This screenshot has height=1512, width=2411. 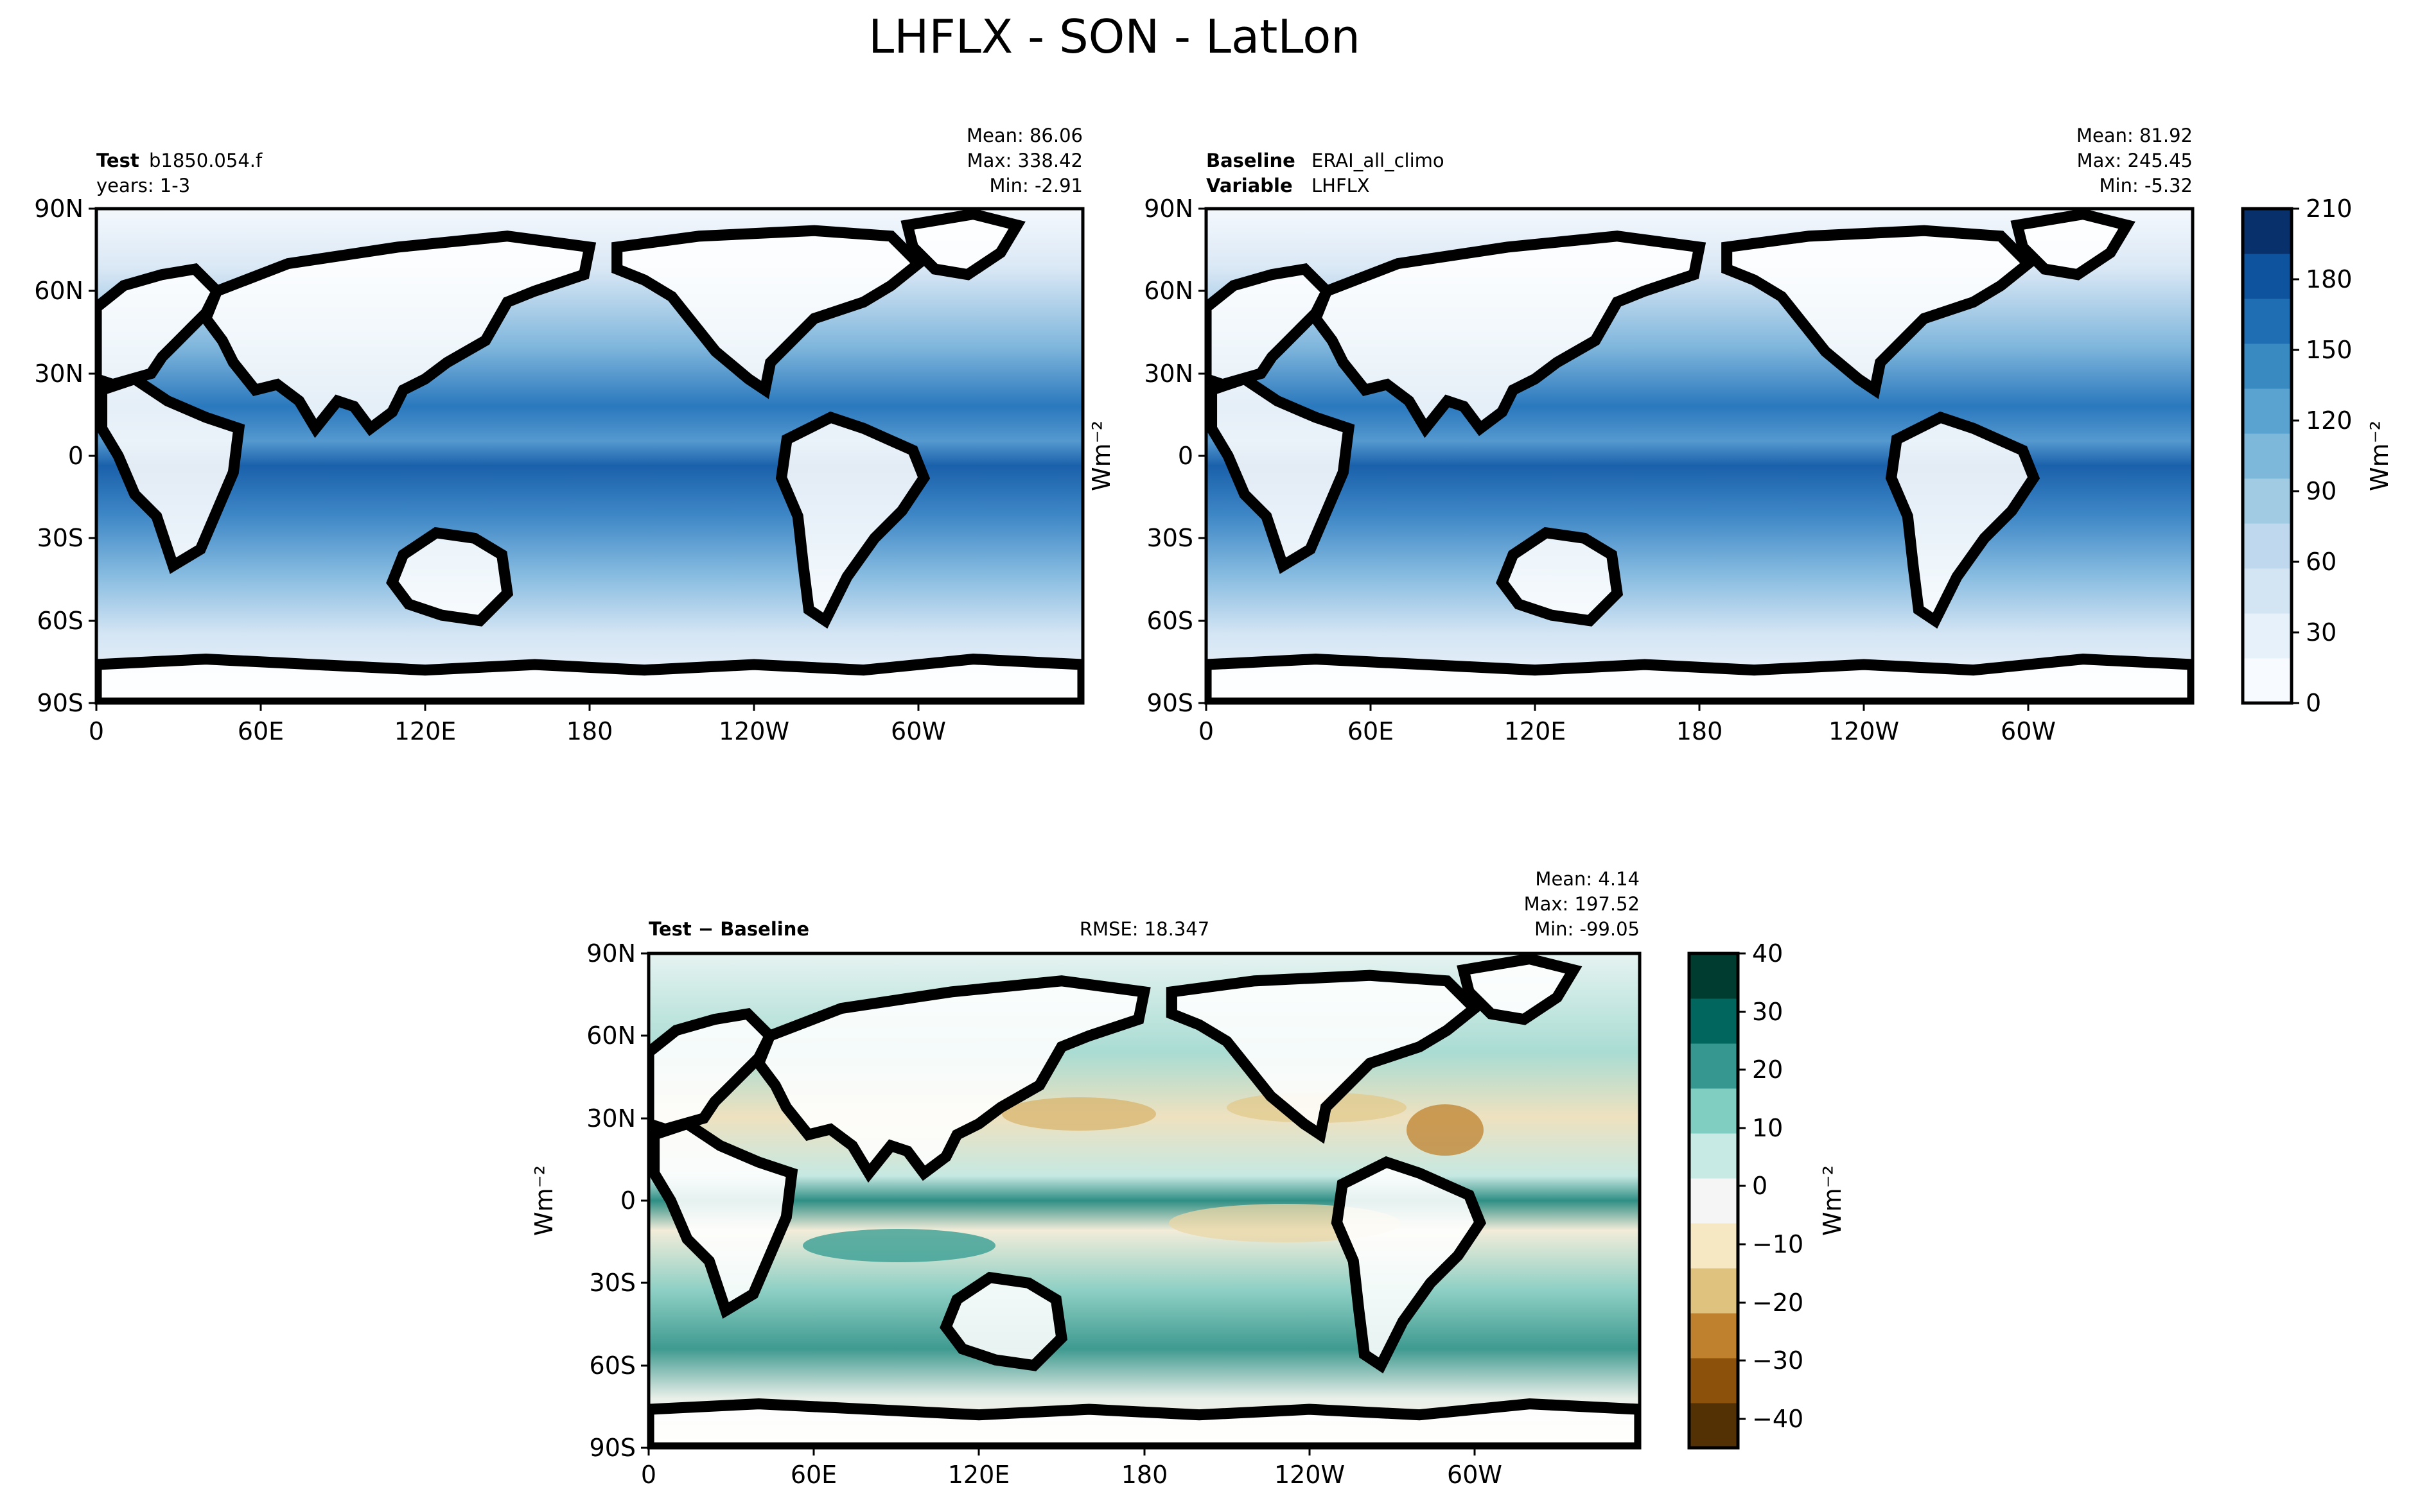 I want to click on colorbar-main-tick-210: 210, so click(x=2322, y=209).